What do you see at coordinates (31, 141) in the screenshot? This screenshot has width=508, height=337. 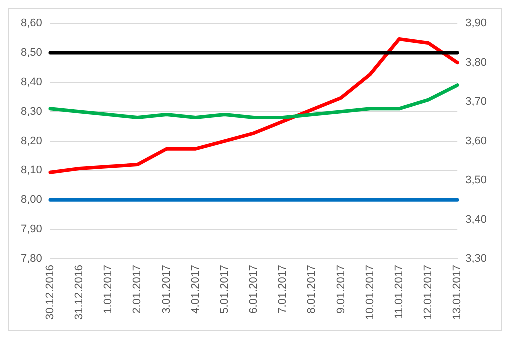 I see `y-tick-label: 8,20` at bounding box center [31, 141].